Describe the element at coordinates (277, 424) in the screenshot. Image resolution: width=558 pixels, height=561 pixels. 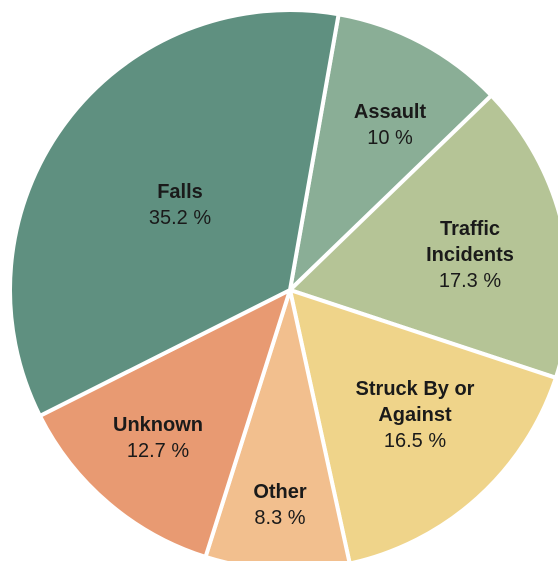
I see `pie-slice` at that location.